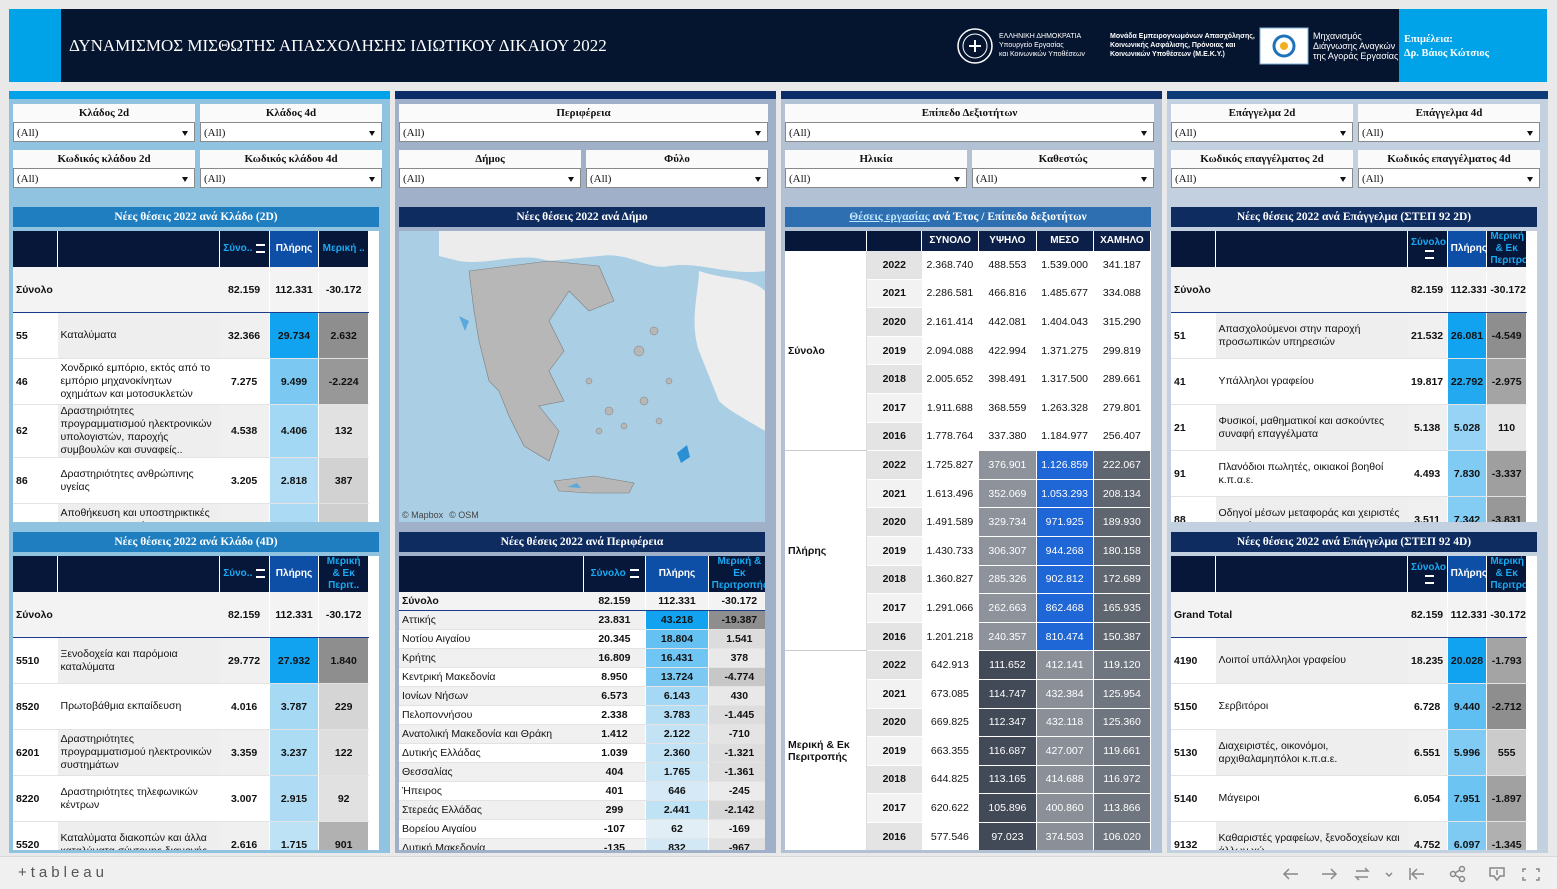 This screenshot has height=889, width=1557. I want to click on map, so click(582, 376).